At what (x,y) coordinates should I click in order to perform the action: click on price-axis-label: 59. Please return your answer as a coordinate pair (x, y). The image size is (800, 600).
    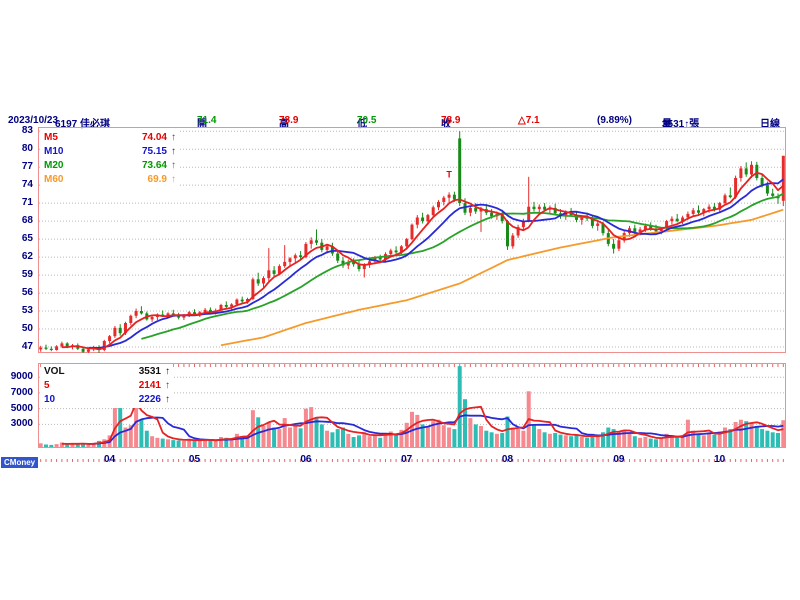
    Looking at the image, I should click on (27, 275).